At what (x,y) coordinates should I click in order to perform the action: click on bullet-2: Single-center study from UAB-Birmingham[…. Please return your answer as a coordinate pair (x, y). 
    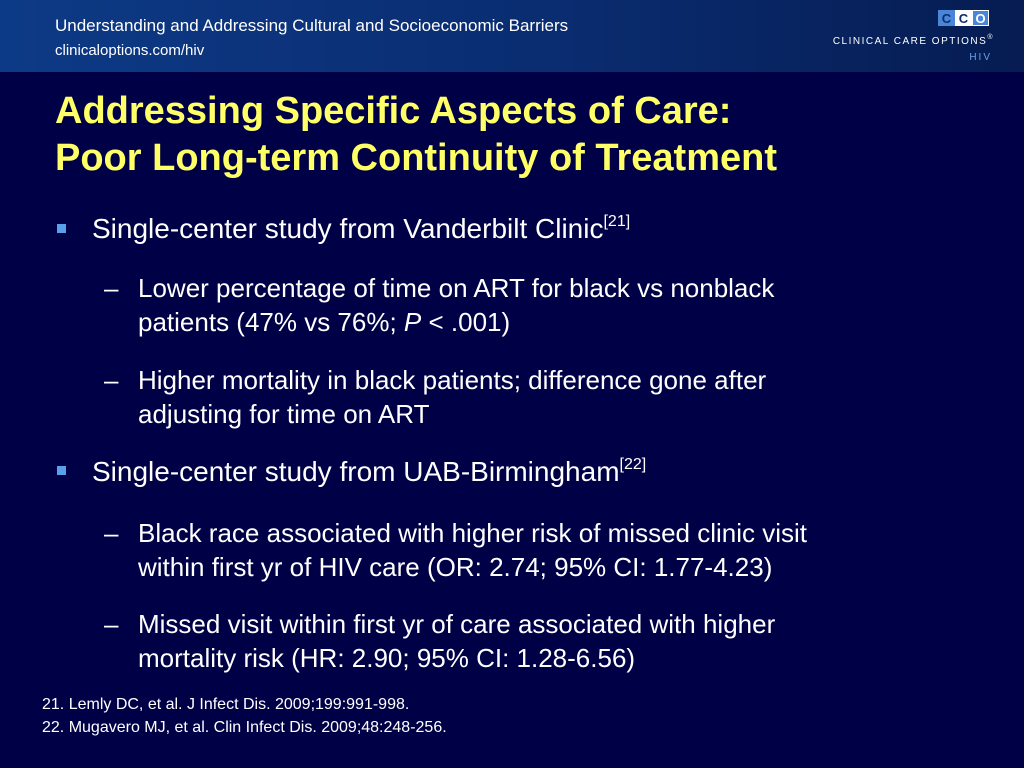
    Looking at the image, I should click on (369, 472).